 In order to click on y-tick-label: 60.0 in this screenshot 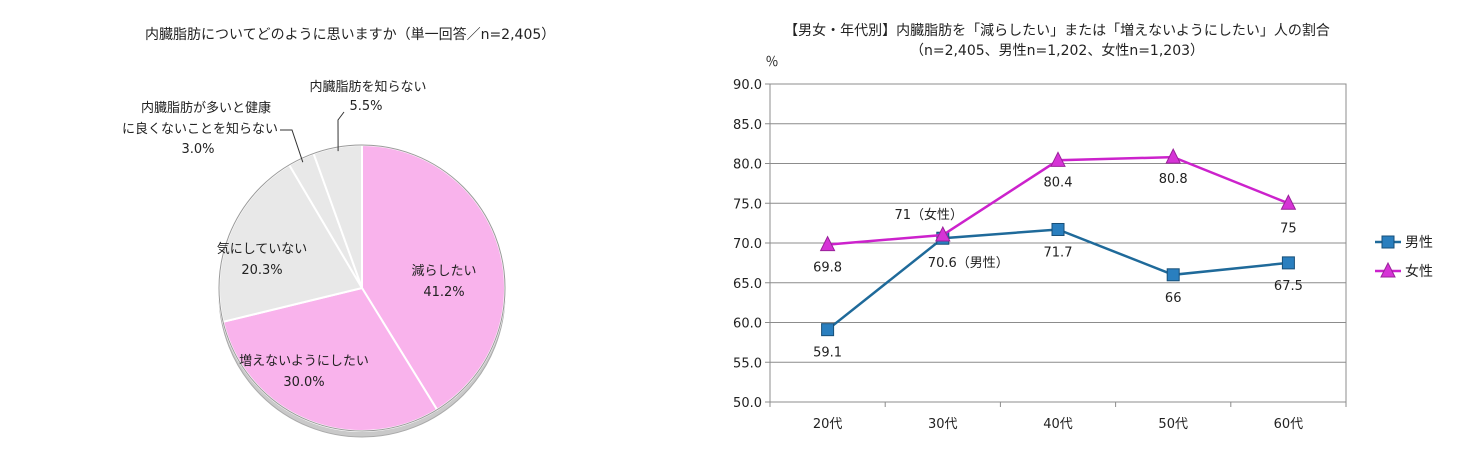, I will do `click(747, 324)`.